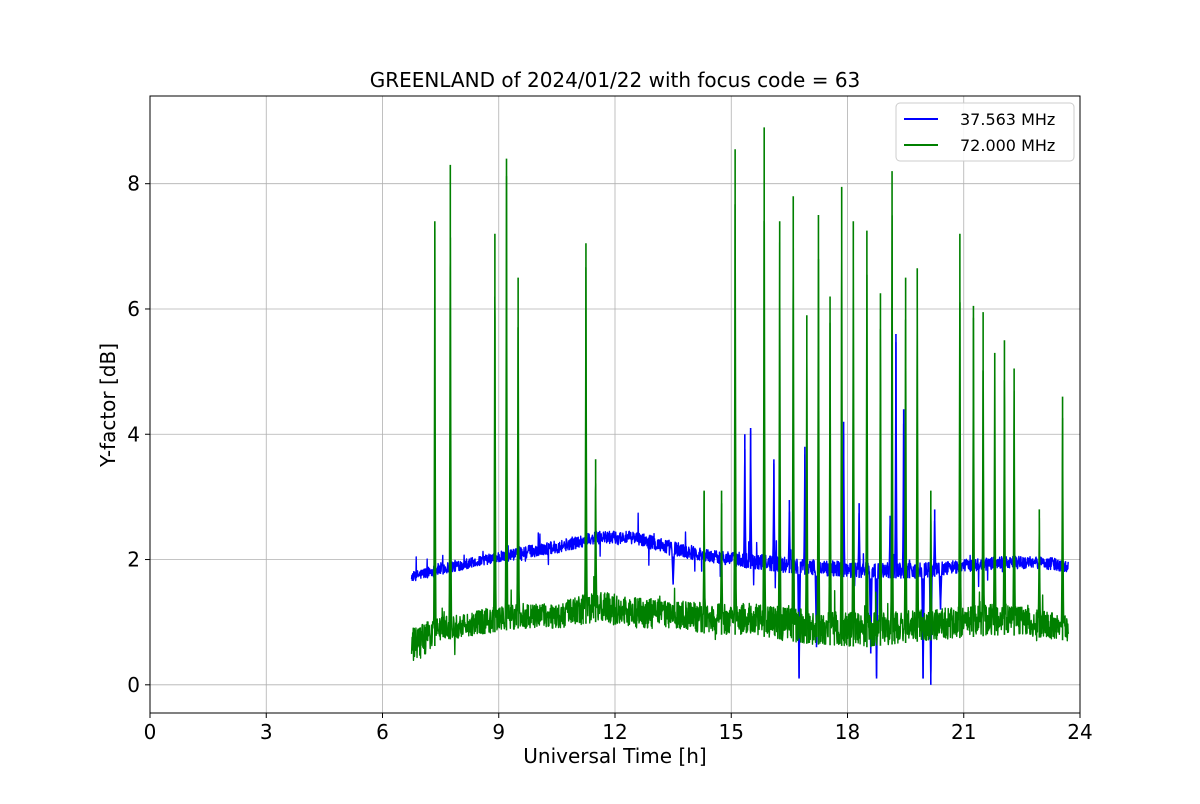 Image resolution: width=1200 pixels, height=804 pixels. Describe the element at coordinates (1007, 145) in the screenshot. I see `legend-label-72mhz: 72.000 MHz` at that location.